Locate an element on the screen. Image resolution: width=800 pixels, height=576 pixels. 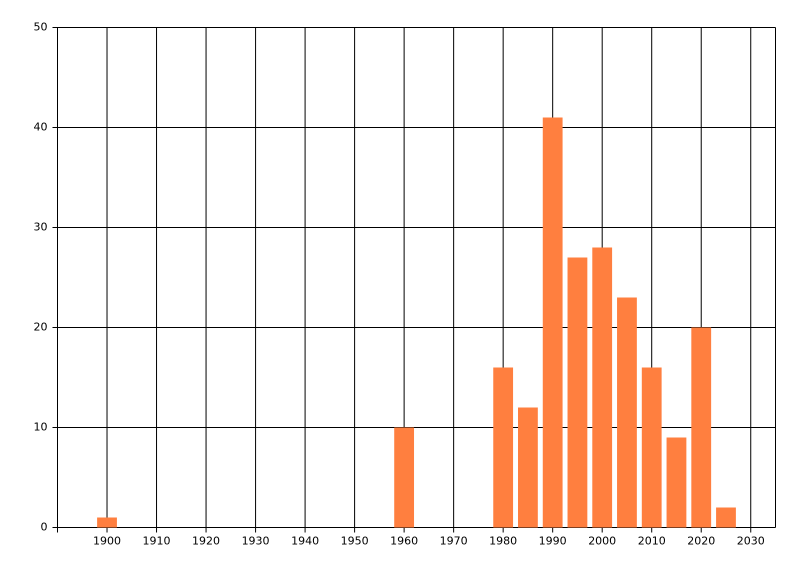
x-tick-label: 1980 is located at coordinates (503, 541).